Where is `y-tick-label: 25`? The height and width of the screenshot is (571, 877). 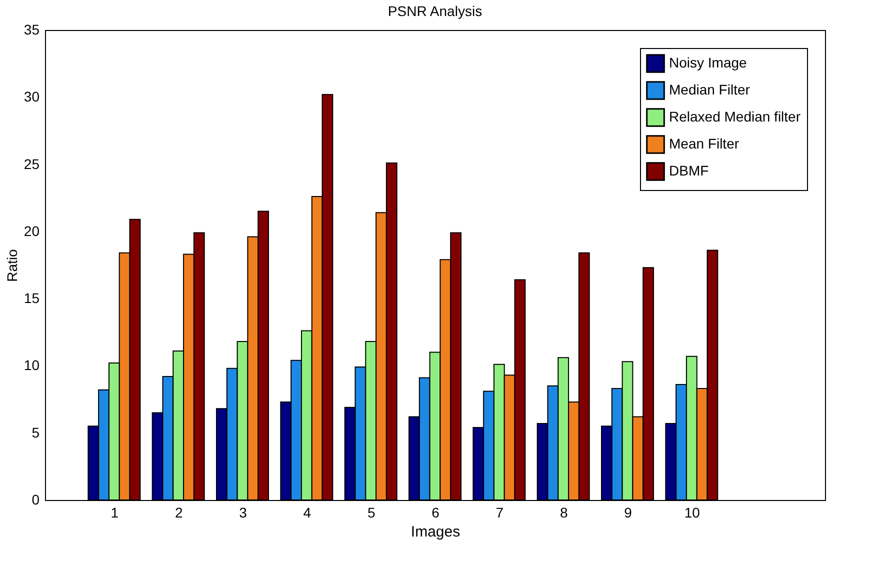 y-tick-label: 25 is located at coordinates (32, 164).